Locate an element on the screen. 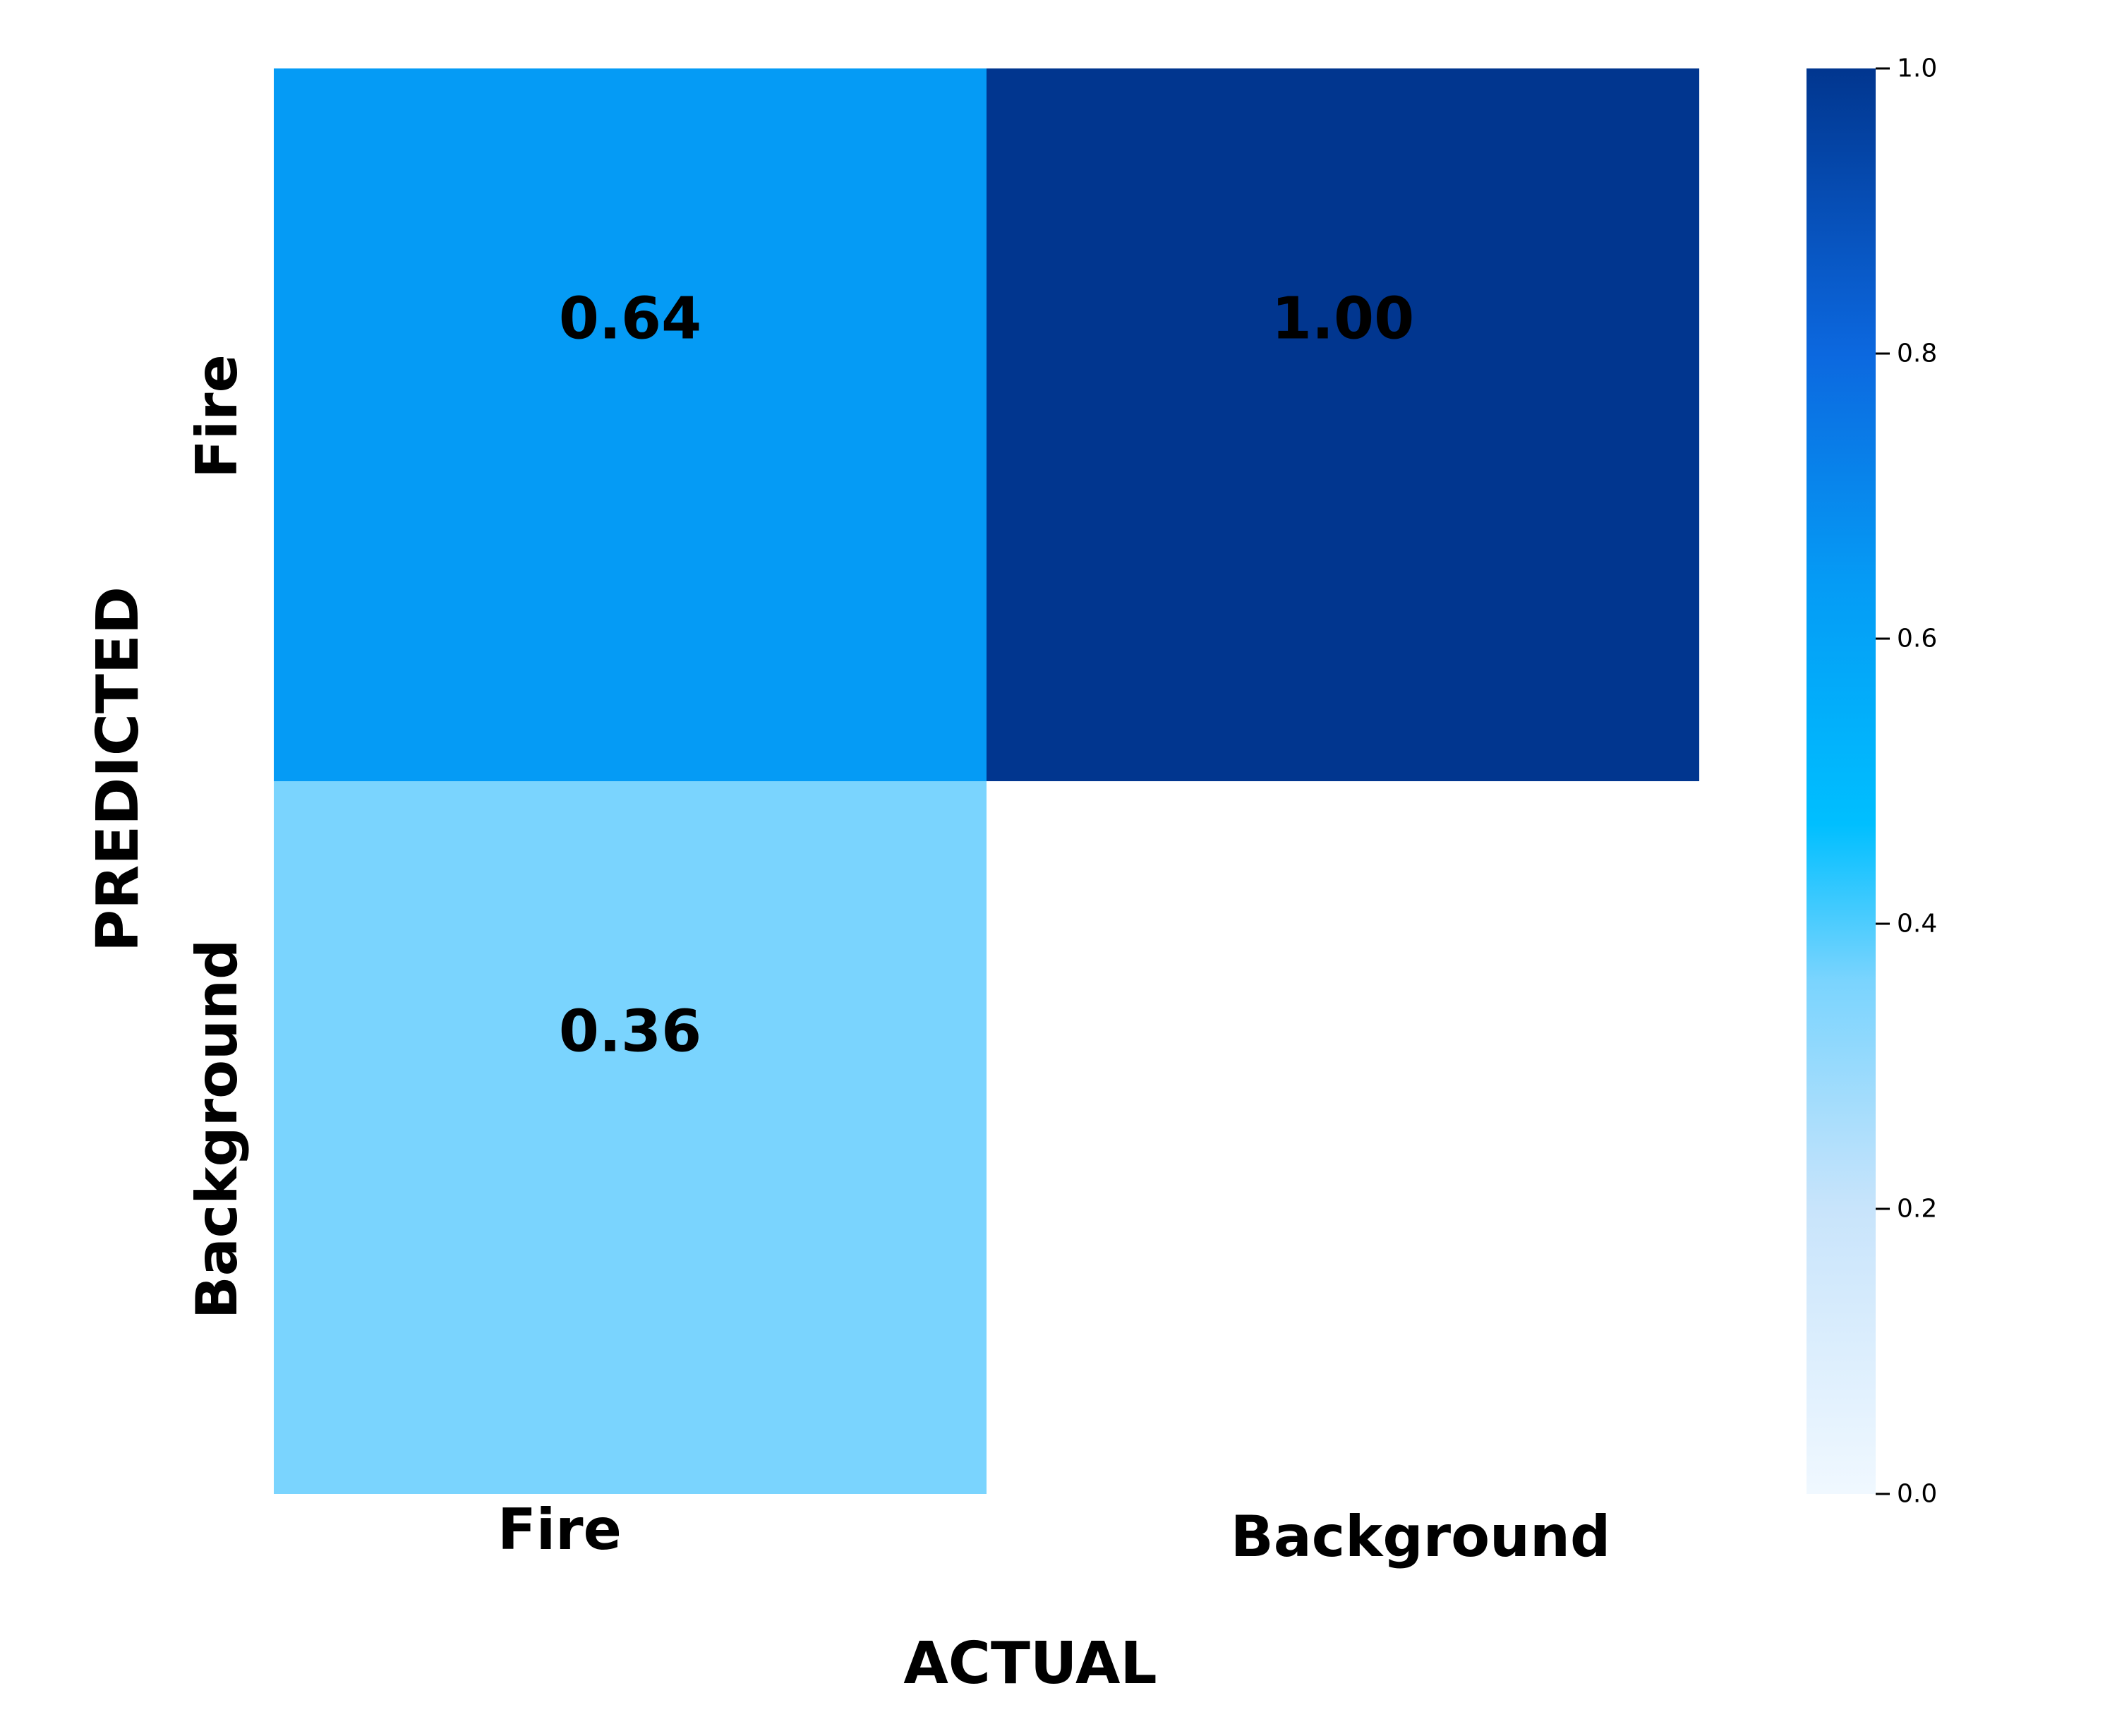  heatmap-cell-fire-fire is located at coordinates (630, 424).